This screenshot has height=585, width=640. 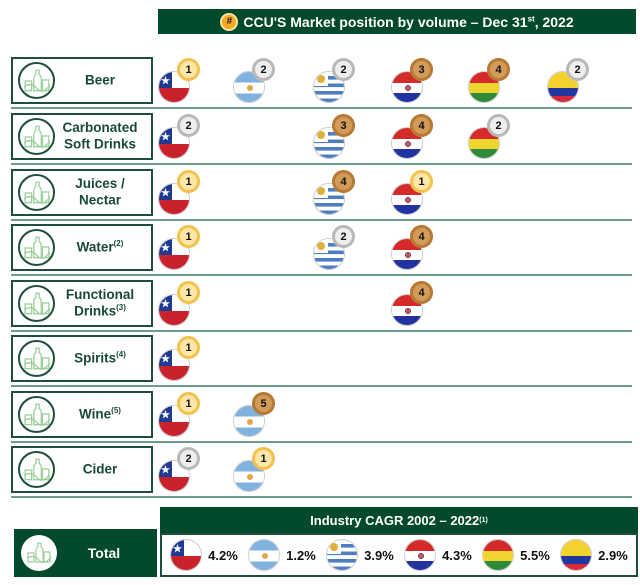 What do you see at coordinates (100, 303) in the screenshot?
I see `category-label: Functional Drinks(3)` at bounding box center [100, 303].